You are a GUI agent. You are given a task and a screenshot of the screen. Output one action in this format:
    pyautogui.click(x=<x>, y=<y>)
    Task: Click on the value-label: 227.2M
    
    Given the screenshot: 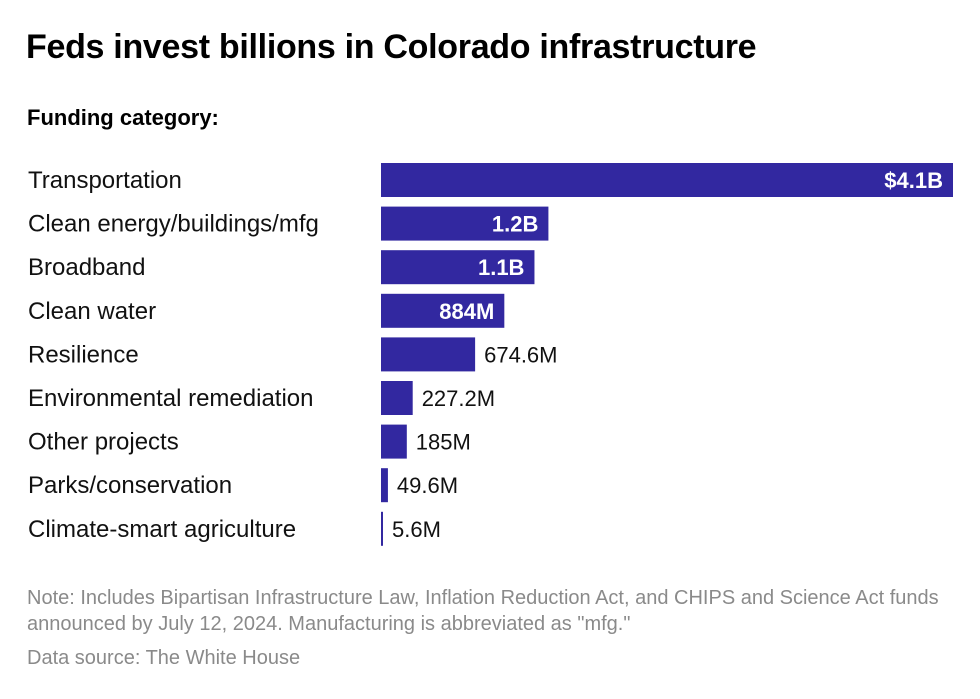 What is the action you would take?
    pyautogui.click(x=458, y=398)
    